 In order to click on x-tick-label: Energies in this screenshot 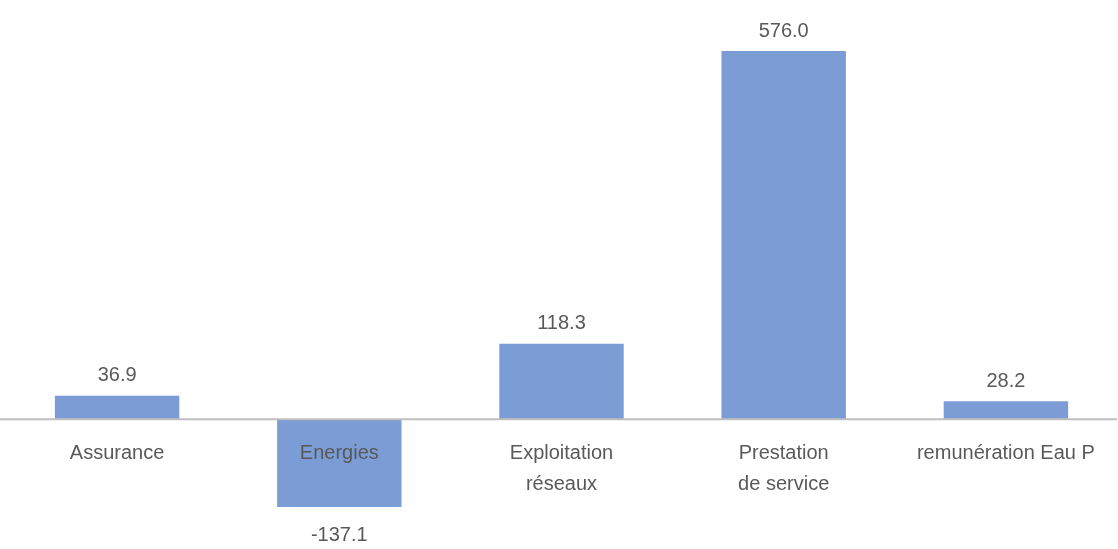, I will do `click(339, 451)`.